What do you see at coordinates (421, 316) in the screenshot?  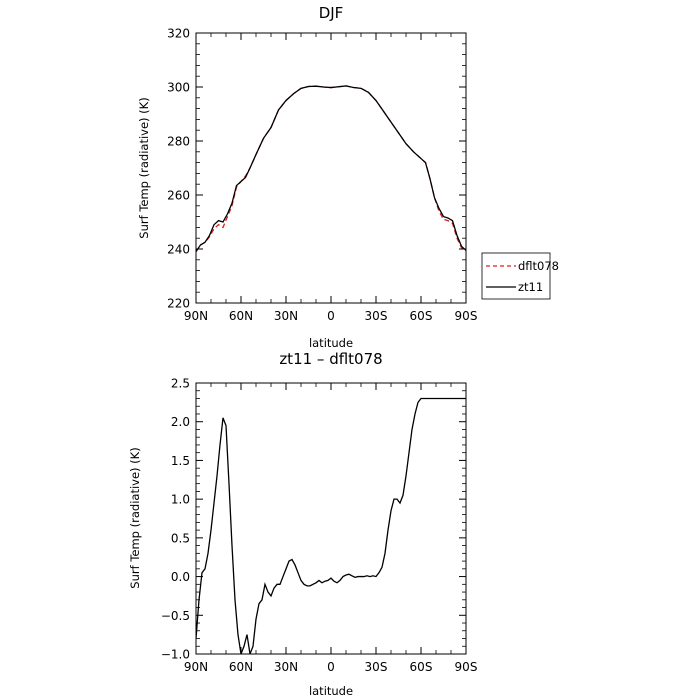 I see `top-x-tick-label: 60S` at bounding box center [421, 316].